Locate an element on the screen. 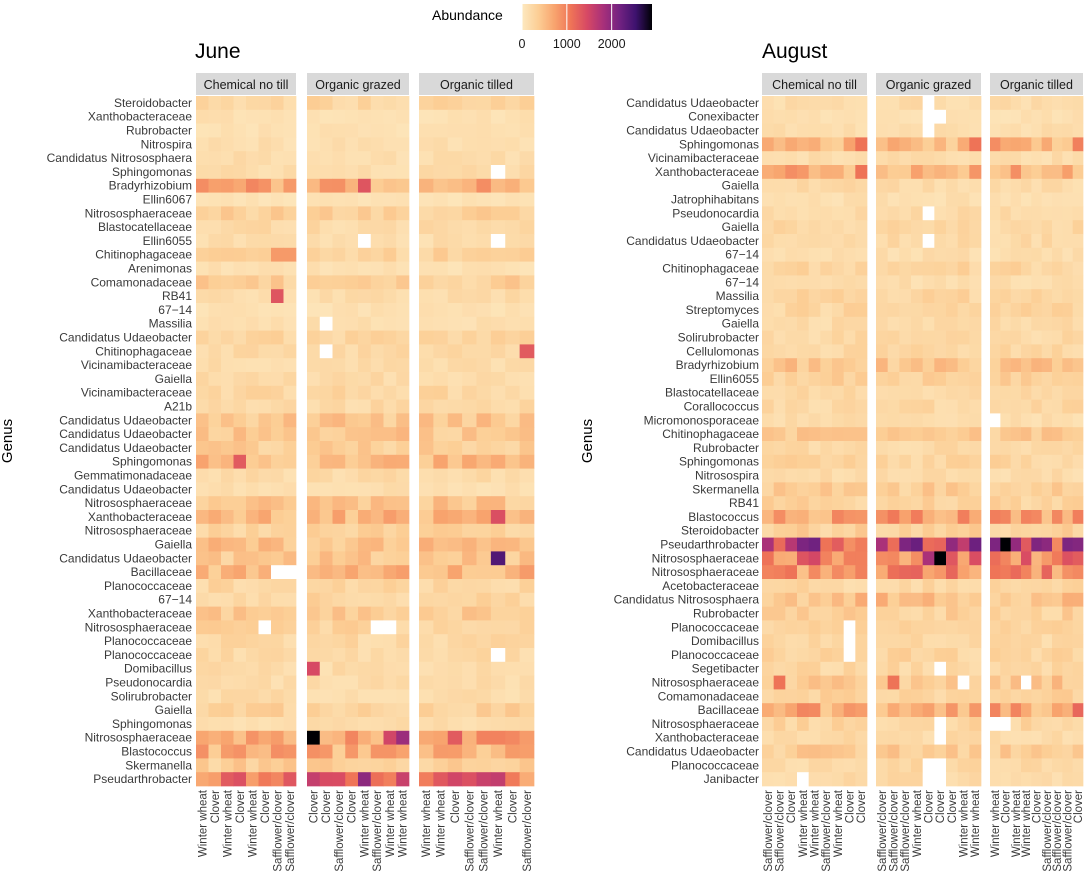 The width and height of the screenshot is (1084, 890). facet-strip is located at coordinates (246, 84).